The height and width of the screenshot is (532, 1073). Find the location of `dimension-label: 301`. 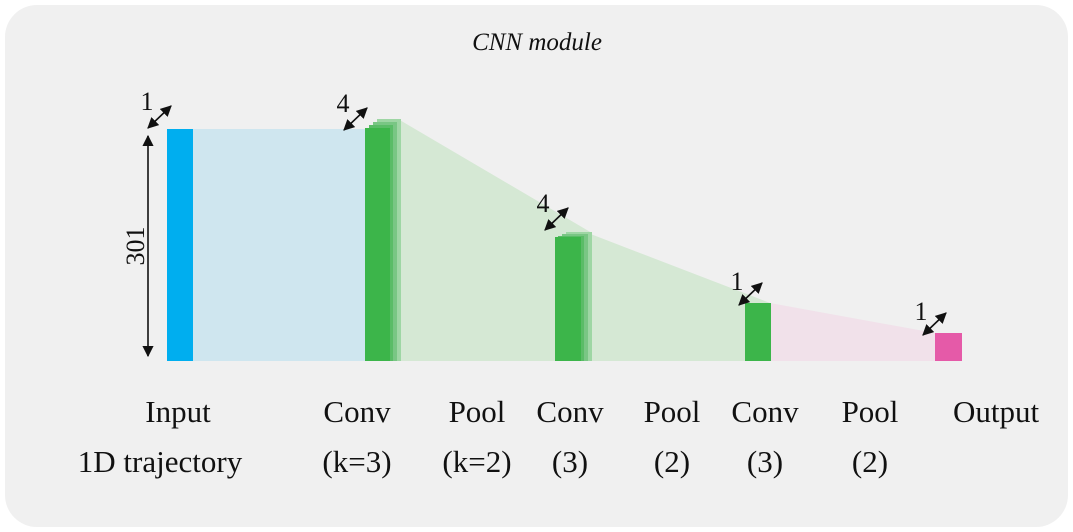

dimension-label: 301 is located at coordinates (135, 246).